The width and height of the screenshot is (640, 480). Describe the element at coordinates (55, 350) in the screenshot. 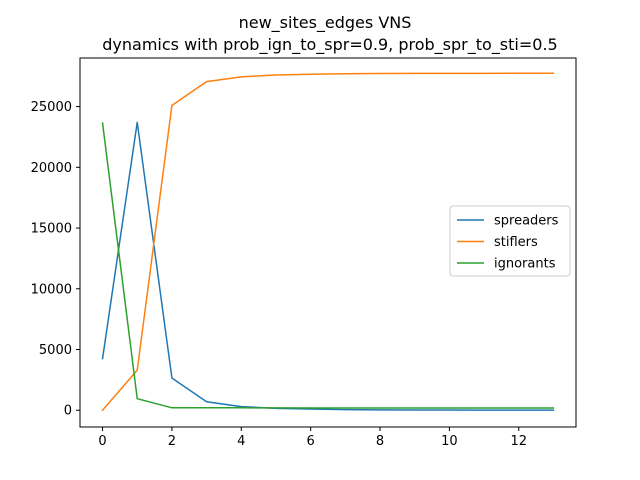

I see `y-tick-label: 5000` at that location.